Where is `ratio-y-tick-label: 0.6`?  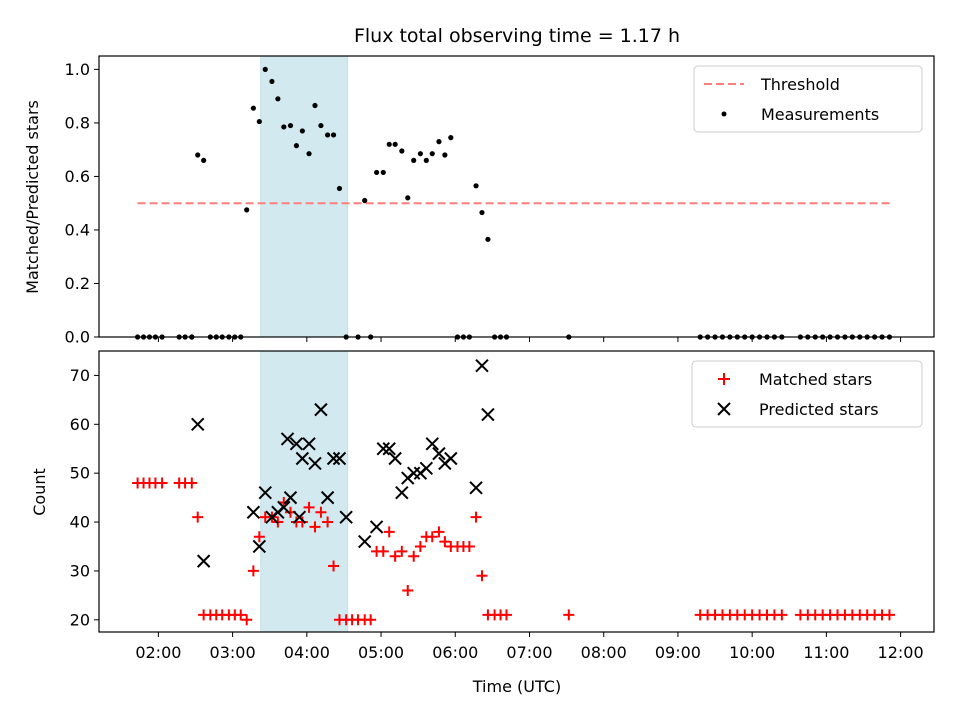
ratio-y-tick-label: 0.6 is located at coordinates (77, 176).